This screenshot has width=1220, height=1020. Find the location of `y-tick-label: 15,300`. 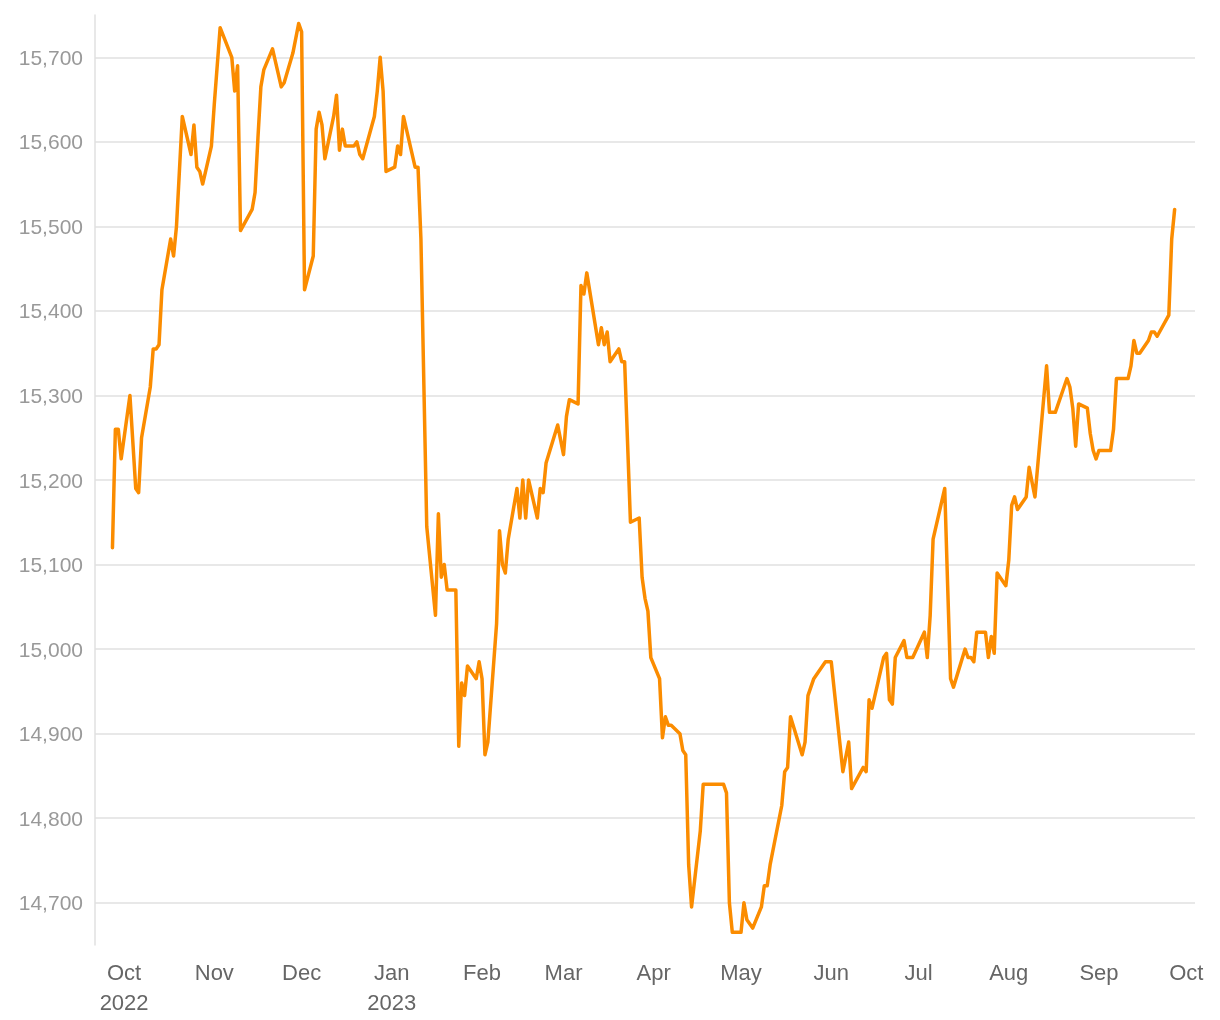

y-tick-label: 15,300 is located at coordinates (50, 395).